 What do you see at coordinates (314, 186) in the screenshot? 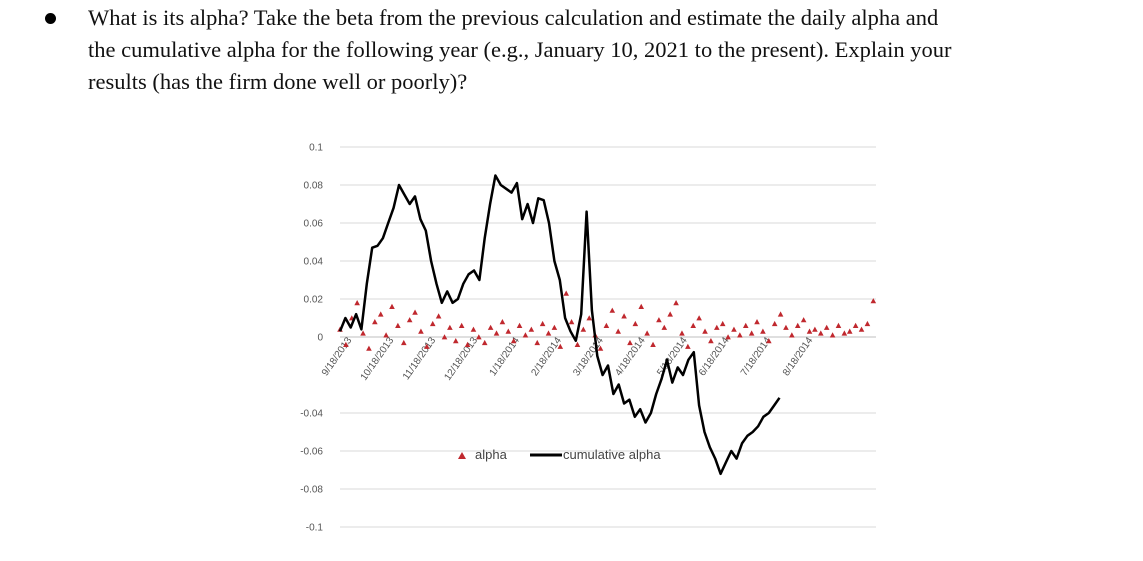
I see `y-tick-label: 0.08` at bounding box center [314, 186].